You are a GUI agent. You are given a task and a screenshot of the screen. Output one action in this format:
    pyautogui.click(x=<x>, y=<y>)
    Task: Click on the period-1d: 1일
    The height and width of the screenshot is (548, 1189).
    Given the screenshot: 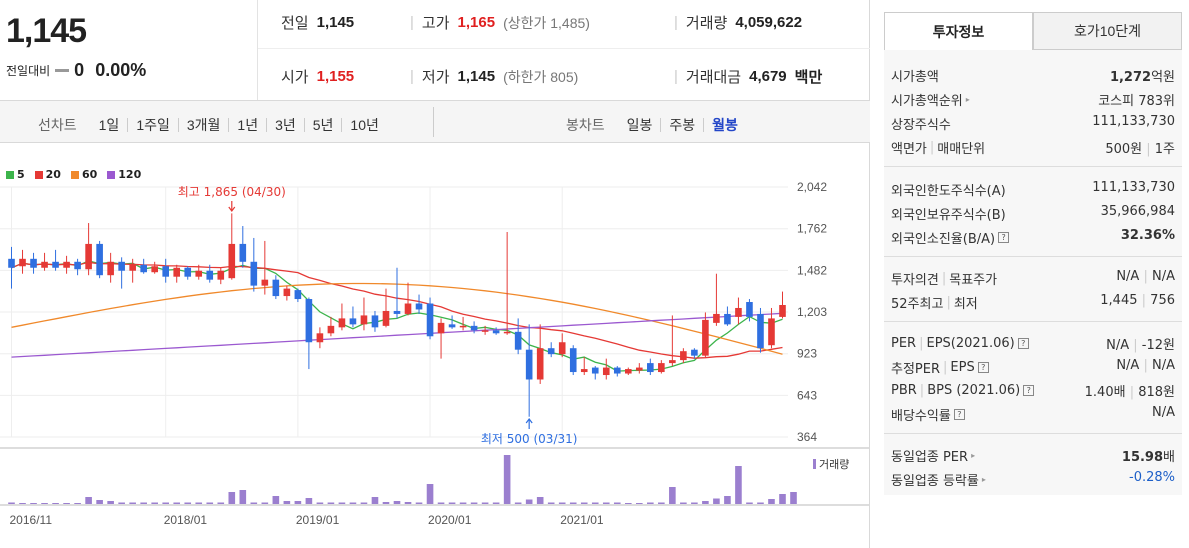 What is the action you would take?
    pyautogui.click(x=109, y=125)
    